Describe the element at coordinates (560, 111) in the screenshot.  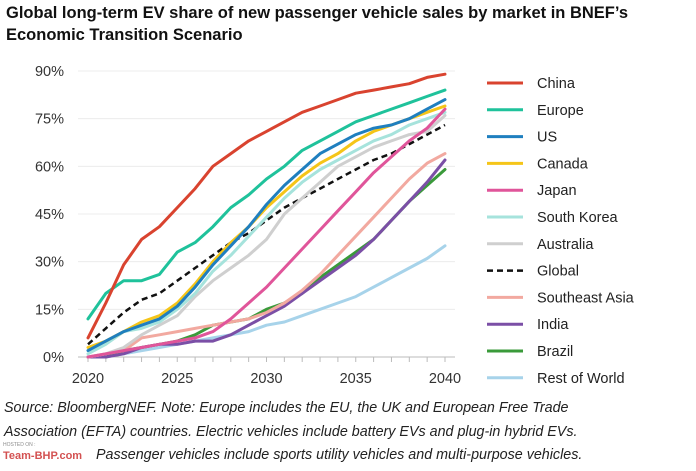
I see `legend-label: Europe` at that location.